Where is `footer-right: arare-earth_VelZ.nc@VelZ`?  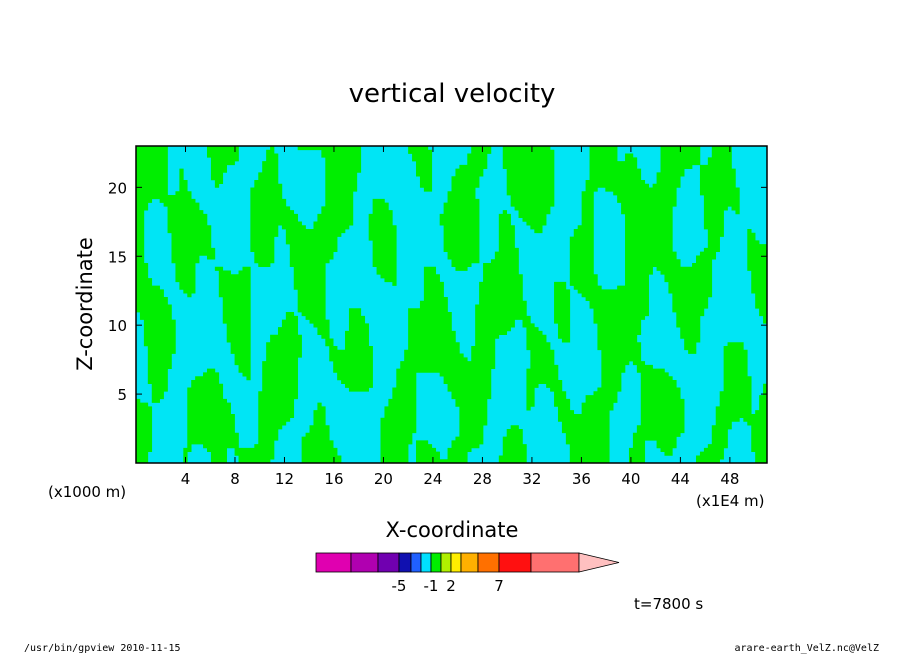 footer-right: arare-earth_VelZ.nc@VelZ is located at coordinates (807, 648).